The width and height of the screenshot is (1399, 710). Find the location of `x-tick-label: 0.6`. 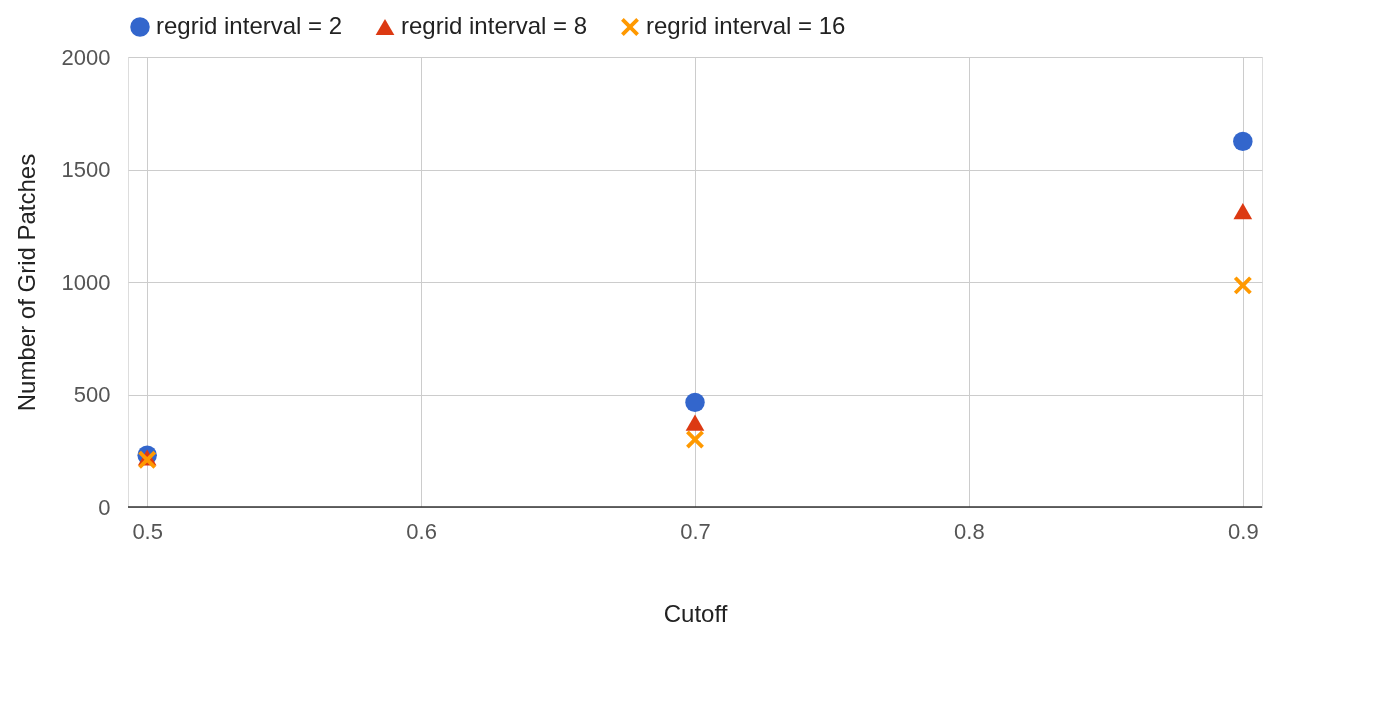

x-tick-label: 0.6 is located at coordinates (421, 531).